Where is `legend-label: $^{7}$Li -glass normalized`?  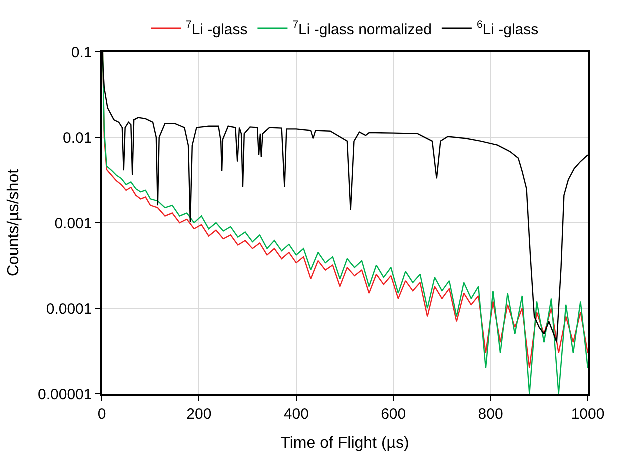
legend-label: $^{7}$Li -glass normalized is located at coordinates (362, 28).